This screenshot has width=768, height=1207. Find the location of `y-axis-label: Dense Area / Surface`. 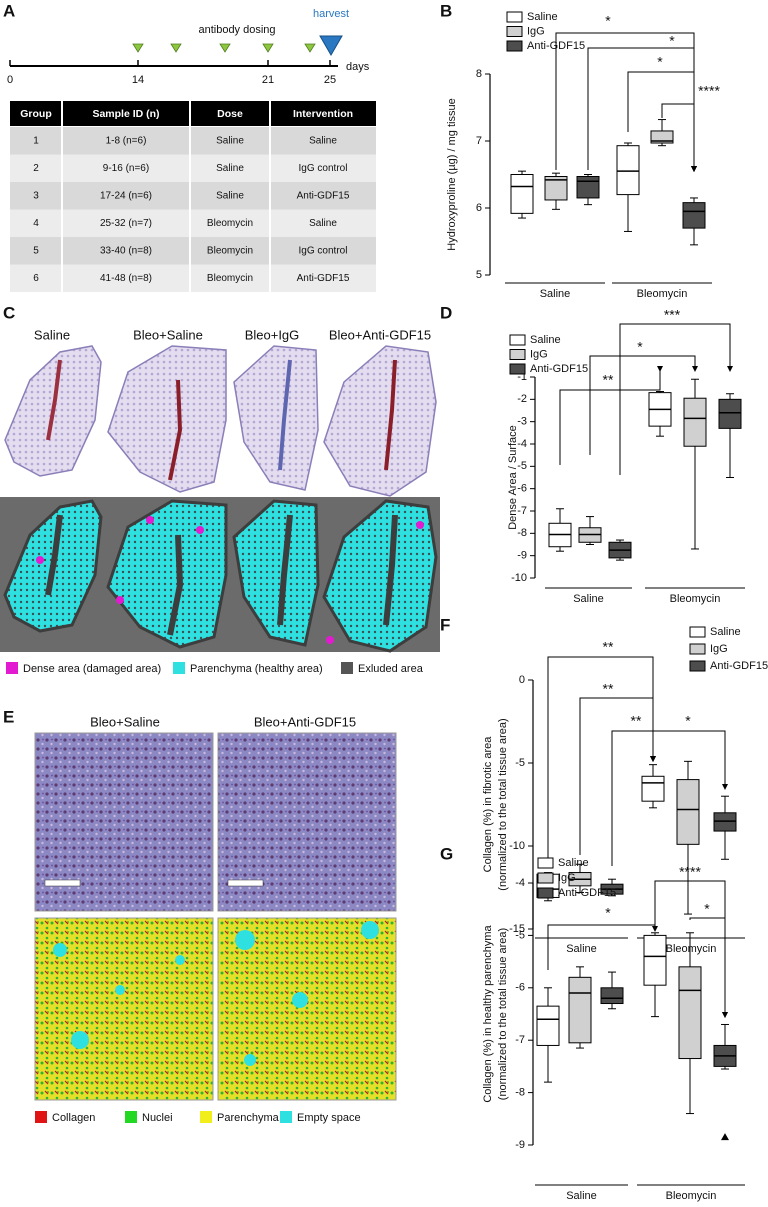

y-axis-label: Dense Area / Surface is located at coordinates (513, 477).